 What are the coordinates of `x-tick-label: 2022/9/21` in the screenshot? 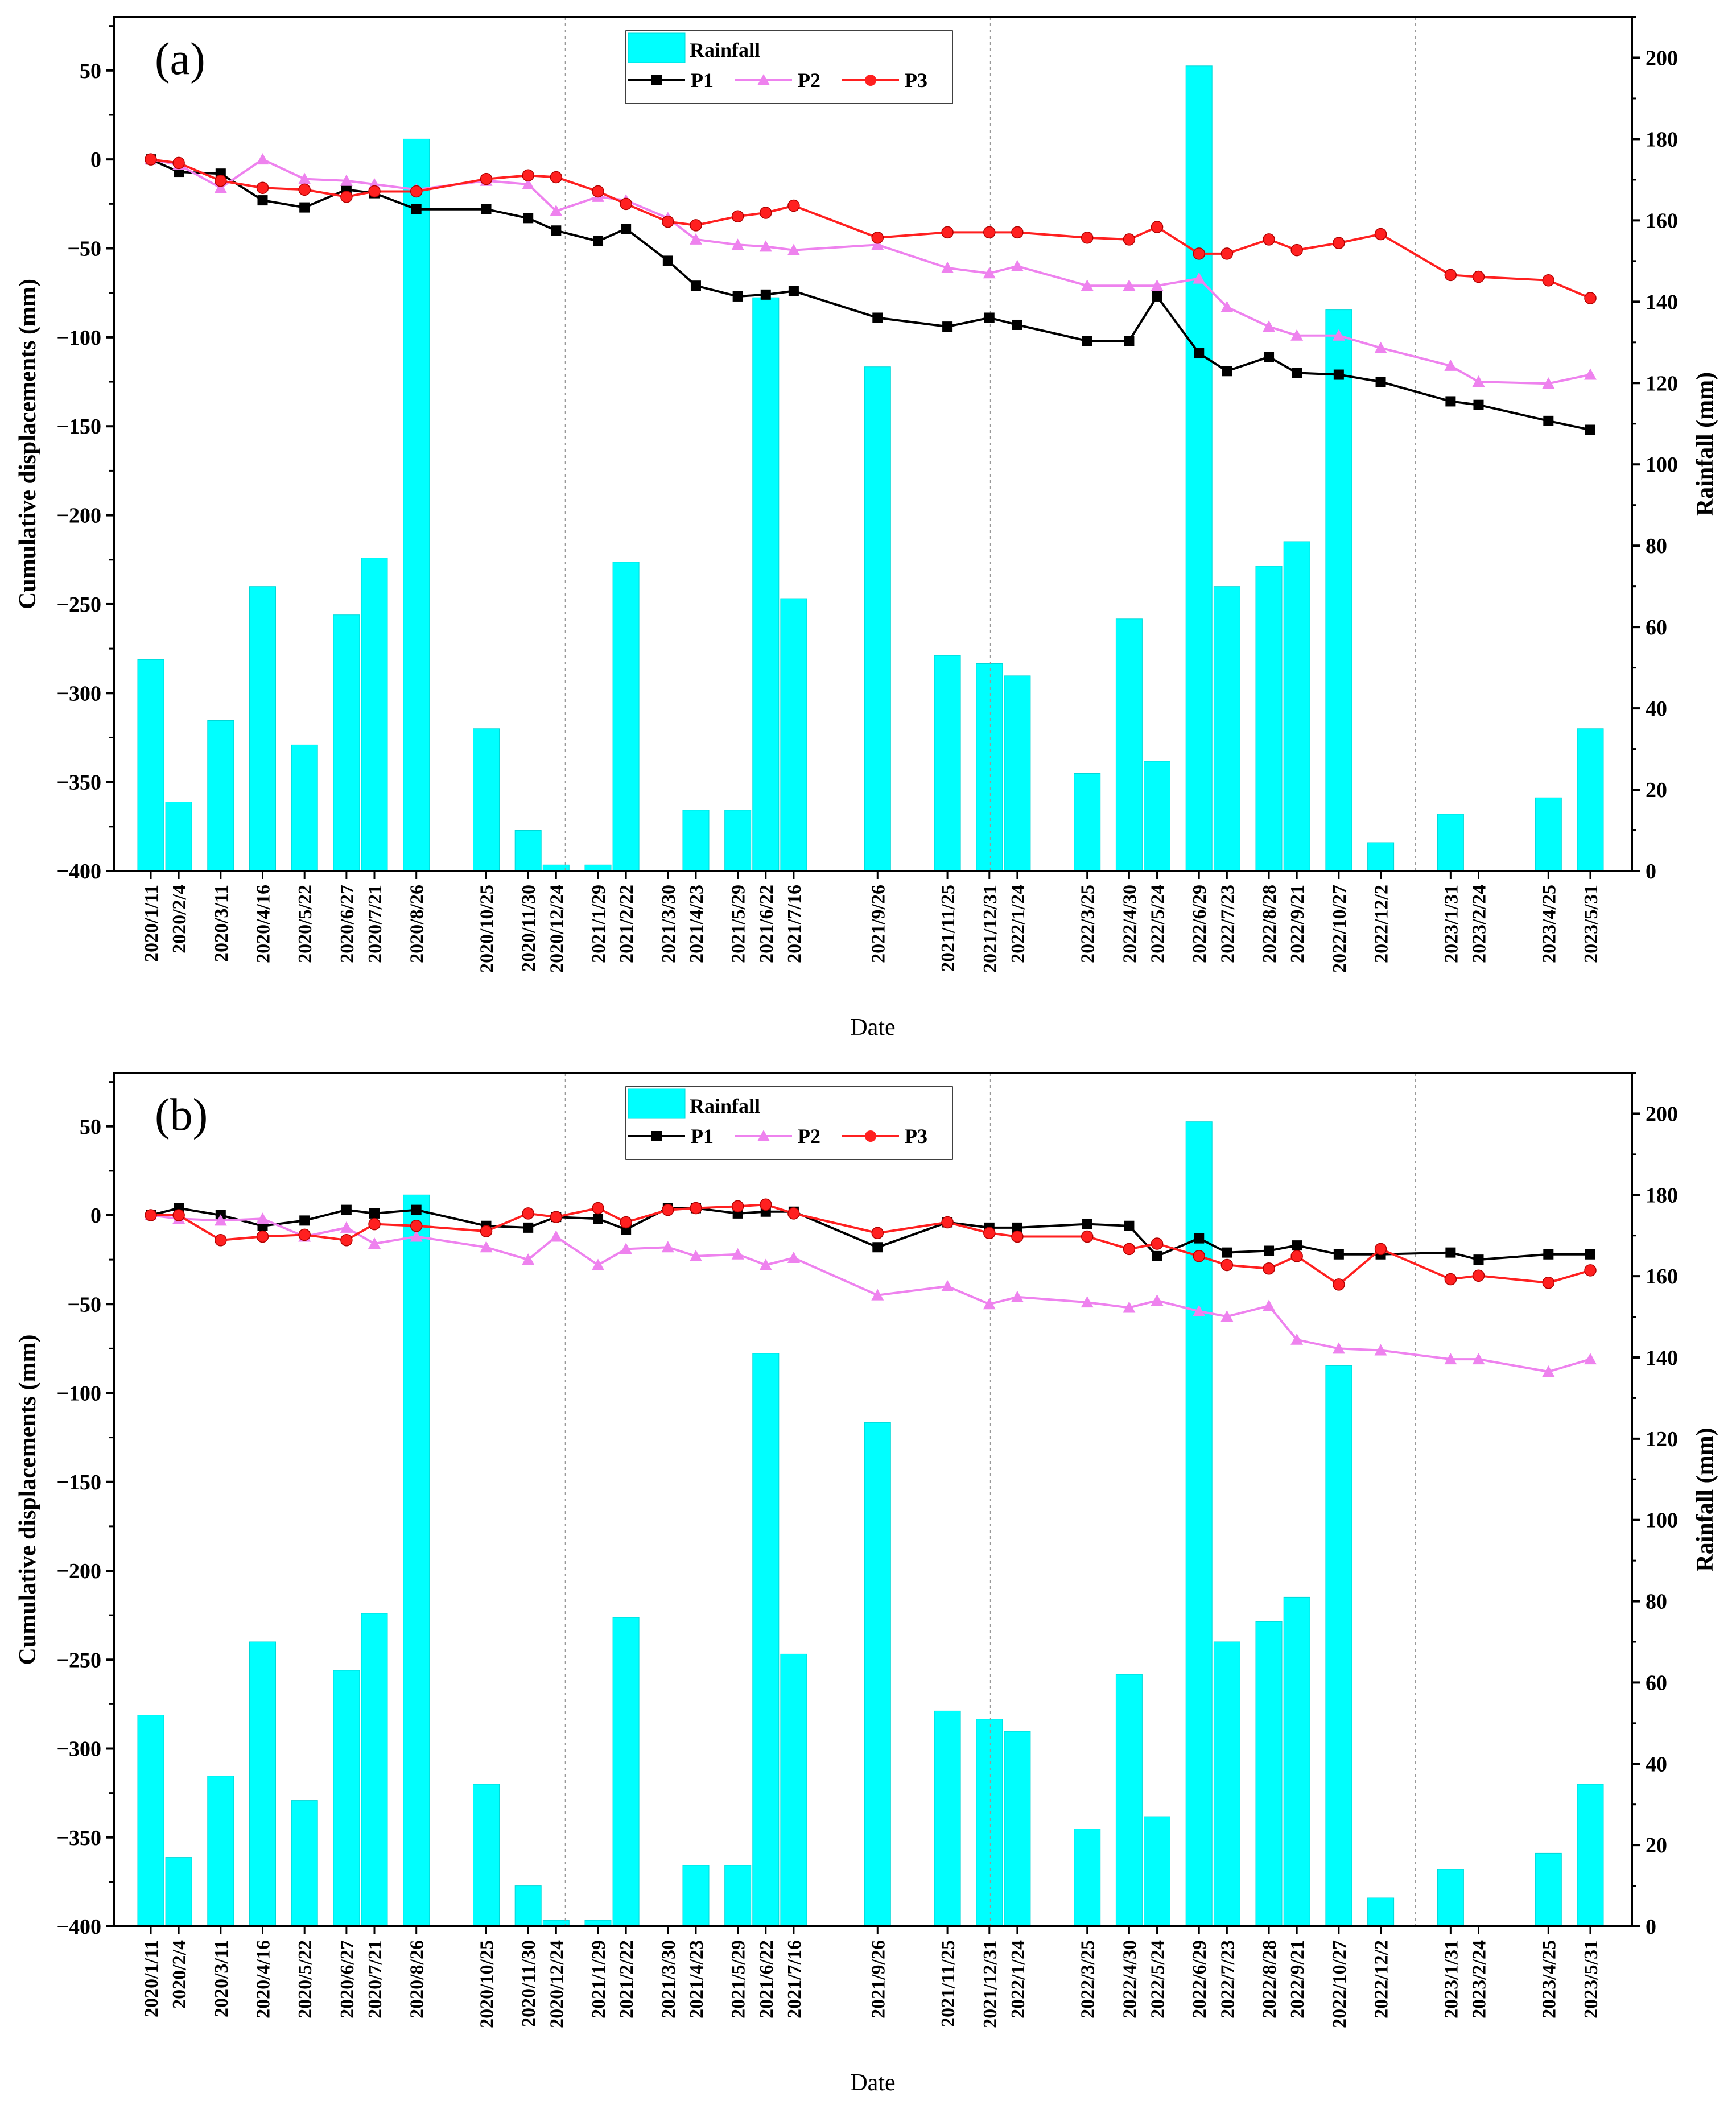 It's located at (1297, 924).